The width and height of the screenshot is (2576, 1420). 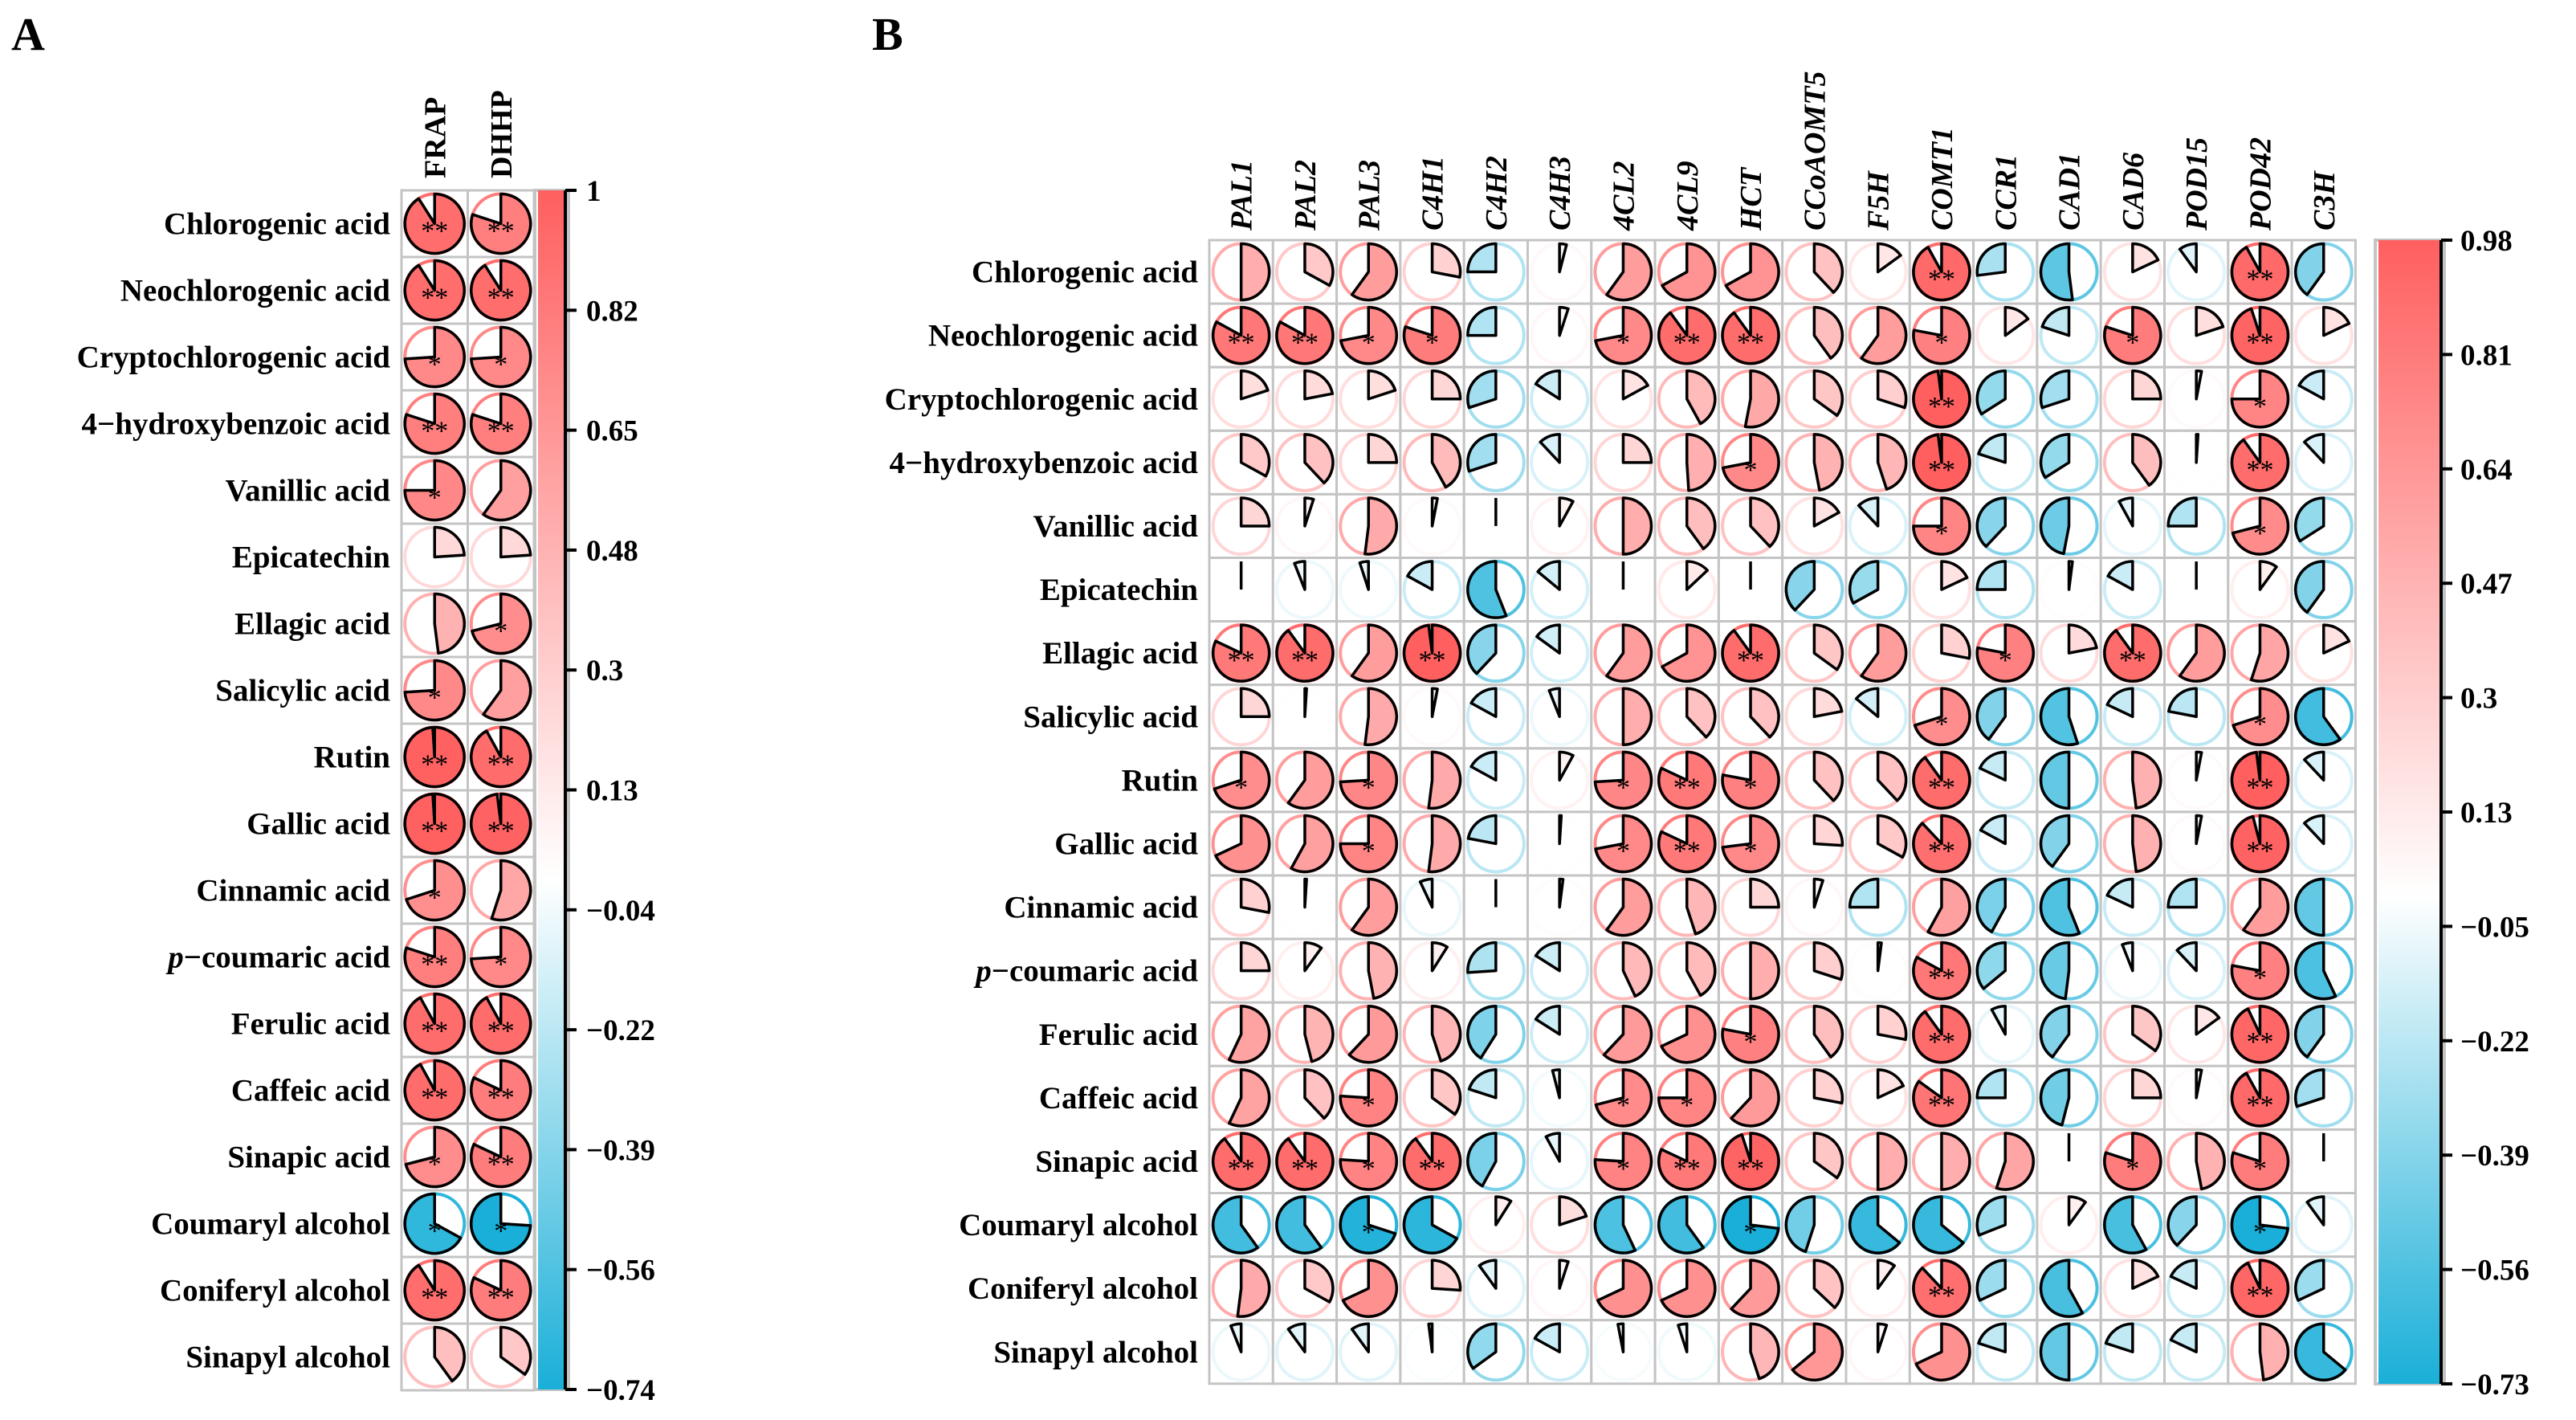 What do you see at coordinates (1815, 151) in the screenshot?
I see `column-label: CCoAOMT5` at bounding box center [1815, 151].